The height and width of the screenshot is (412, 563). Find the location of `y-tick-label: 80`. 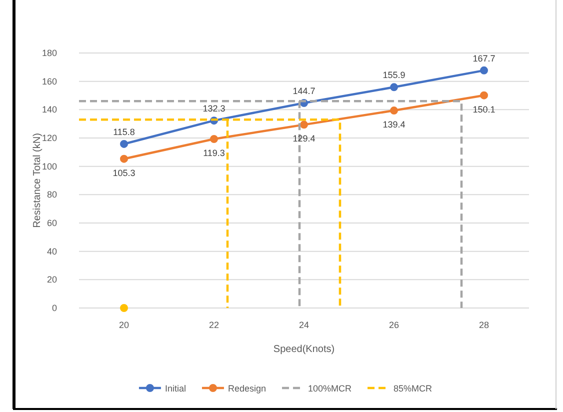

y-tick-label: 80 is located at coordinates (51, 195).